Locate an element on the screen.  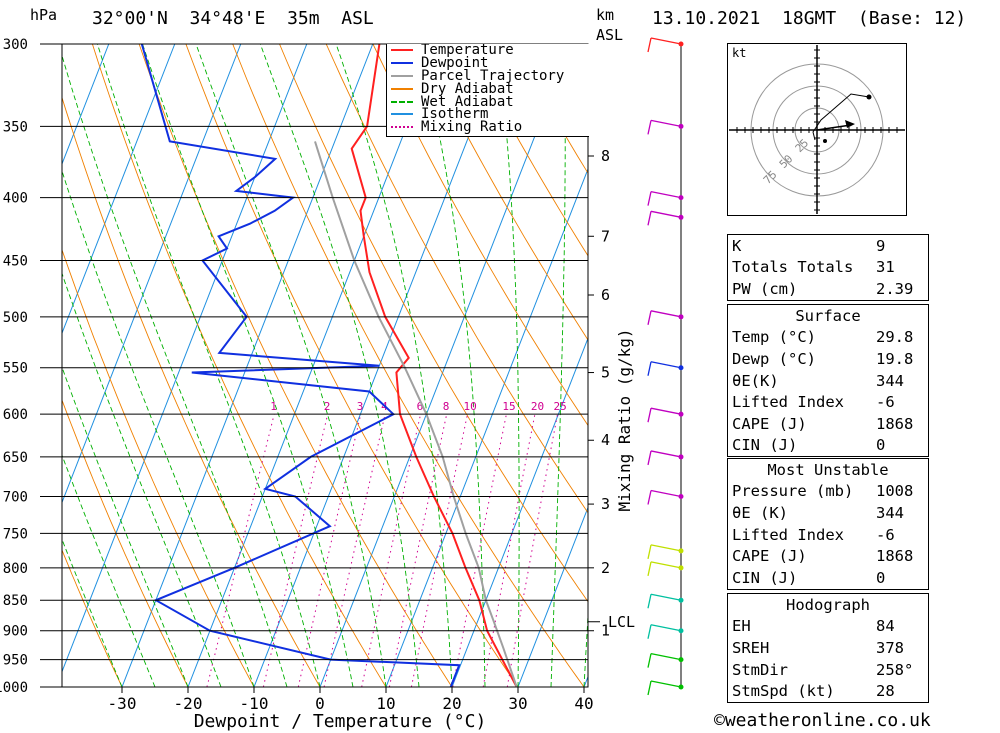
x-tick-label: 30 is located at coordinates (517, 703).